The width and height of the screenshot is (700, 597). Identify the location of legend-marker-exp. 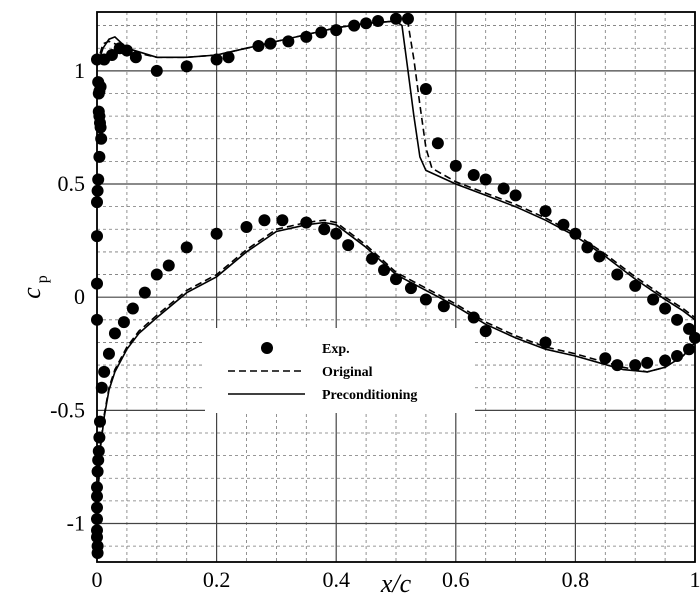
(267, 348).